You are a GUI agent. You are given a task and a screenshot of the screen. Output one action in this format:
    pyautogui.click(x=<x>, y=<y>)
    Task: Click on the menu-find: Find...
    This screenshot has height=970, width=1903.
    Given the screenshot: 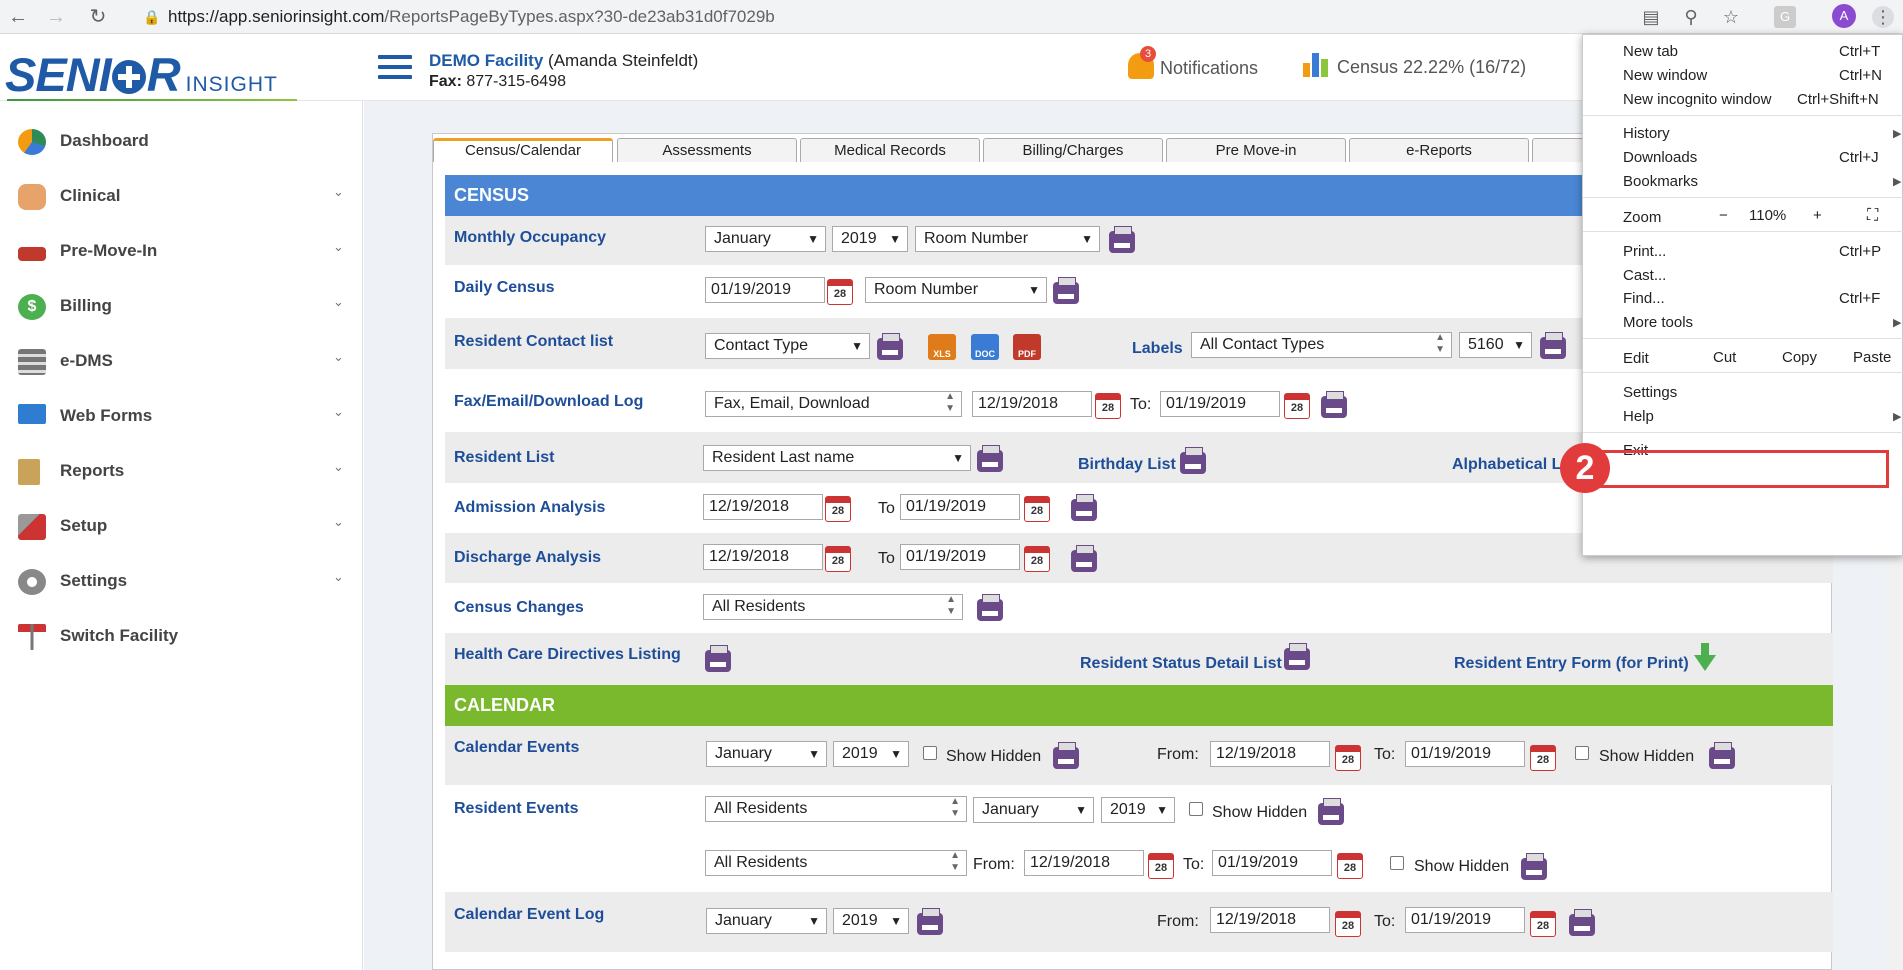 What is the action you would take?
    pyautogui.click(x=1644, y=298)
    